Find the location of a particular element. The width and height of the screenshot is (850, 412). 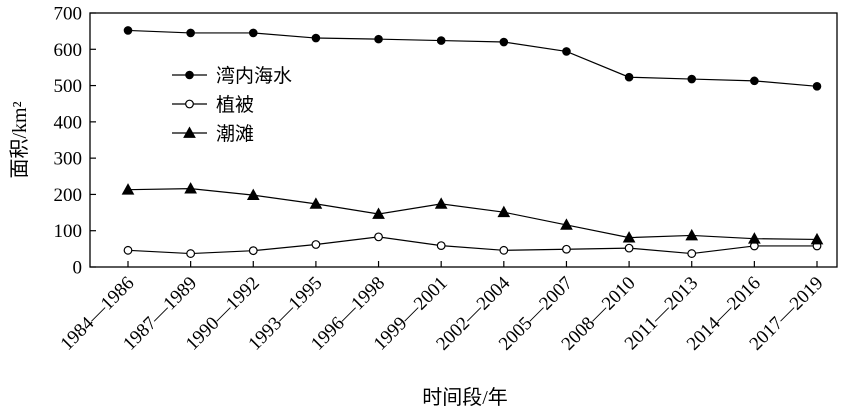

legend-label: 植被 is located at coordinates (235, 105).